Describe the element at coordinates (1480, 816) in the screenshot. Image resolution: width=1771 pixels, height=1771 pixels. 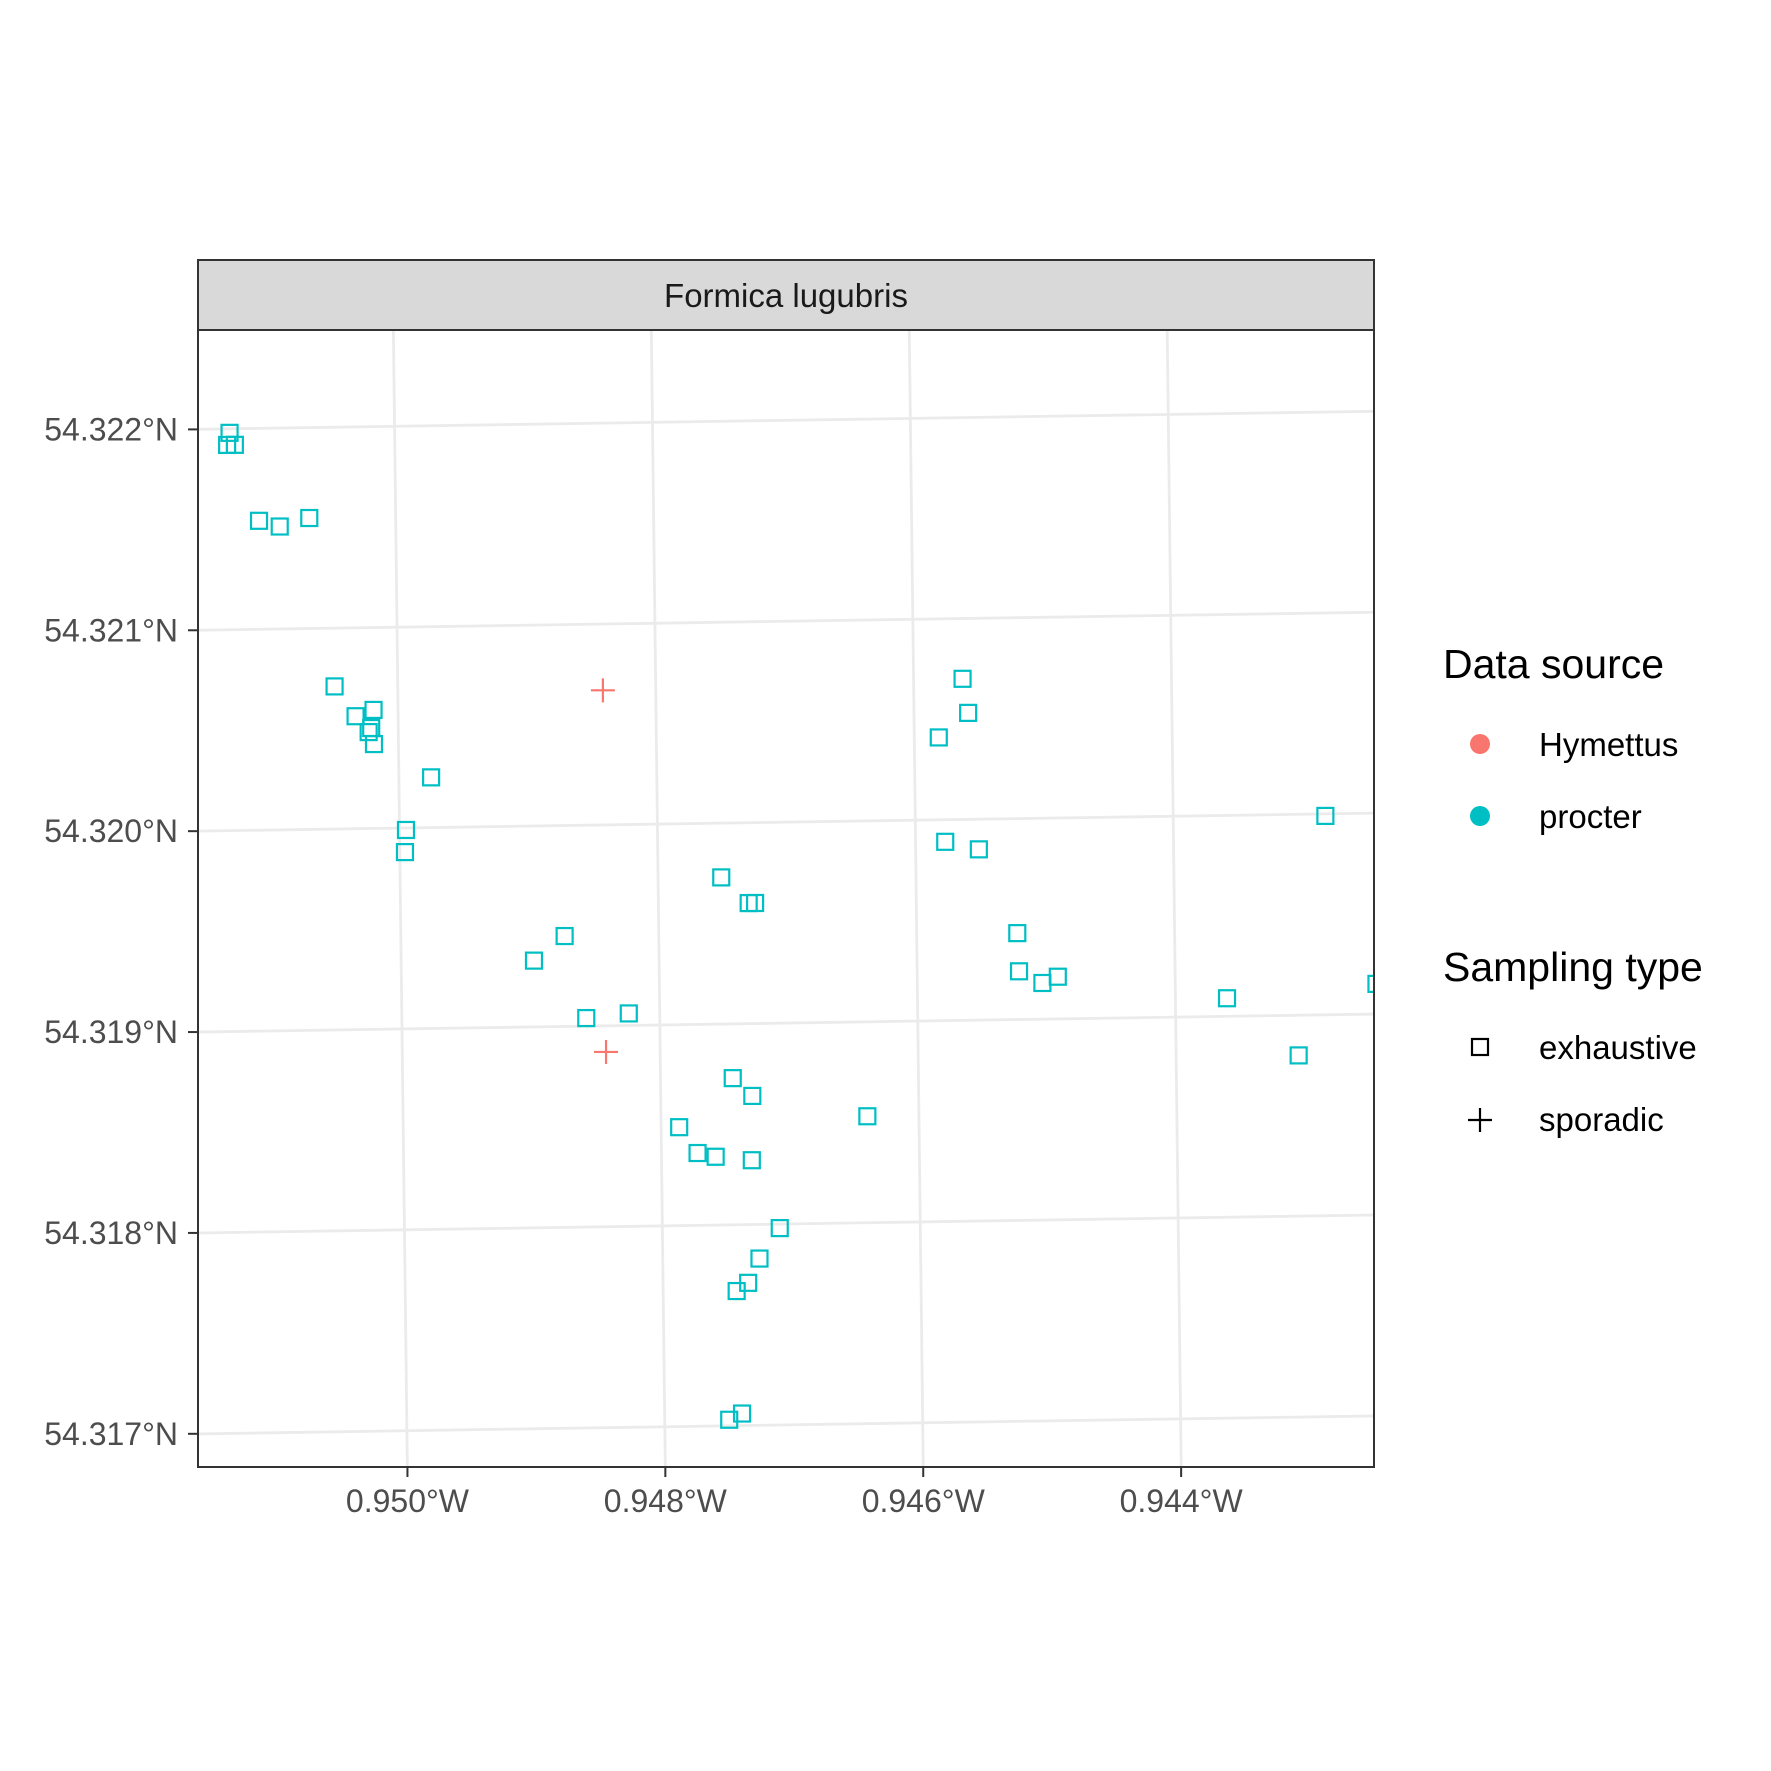
I see `legend-key-procter` at that location.